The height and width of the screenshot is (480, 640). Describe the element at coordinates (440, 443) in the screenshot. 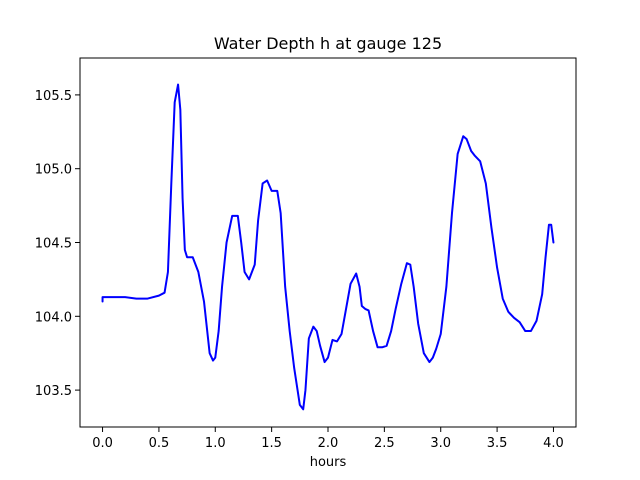

I see `x-tick-label: 3.0` at that location.